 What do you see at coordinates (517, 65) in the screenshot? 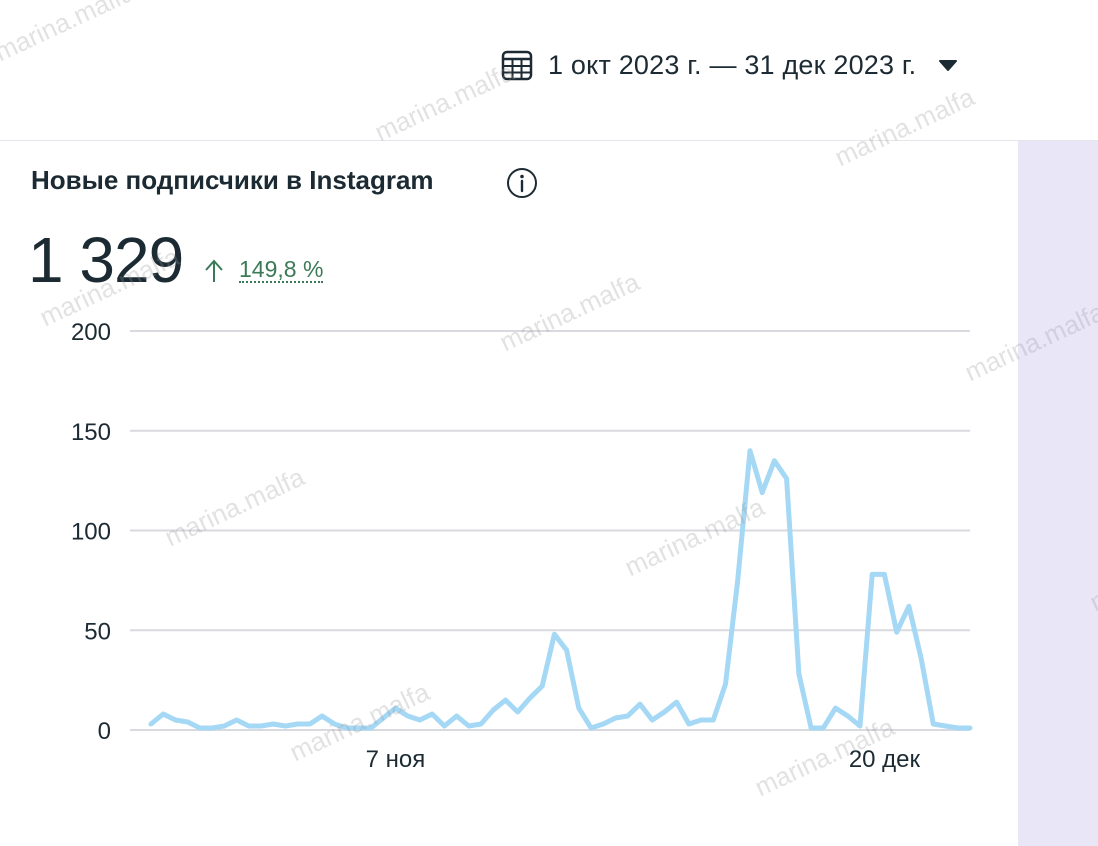
I see `calendar-icon` at bounding box center [517, 65].